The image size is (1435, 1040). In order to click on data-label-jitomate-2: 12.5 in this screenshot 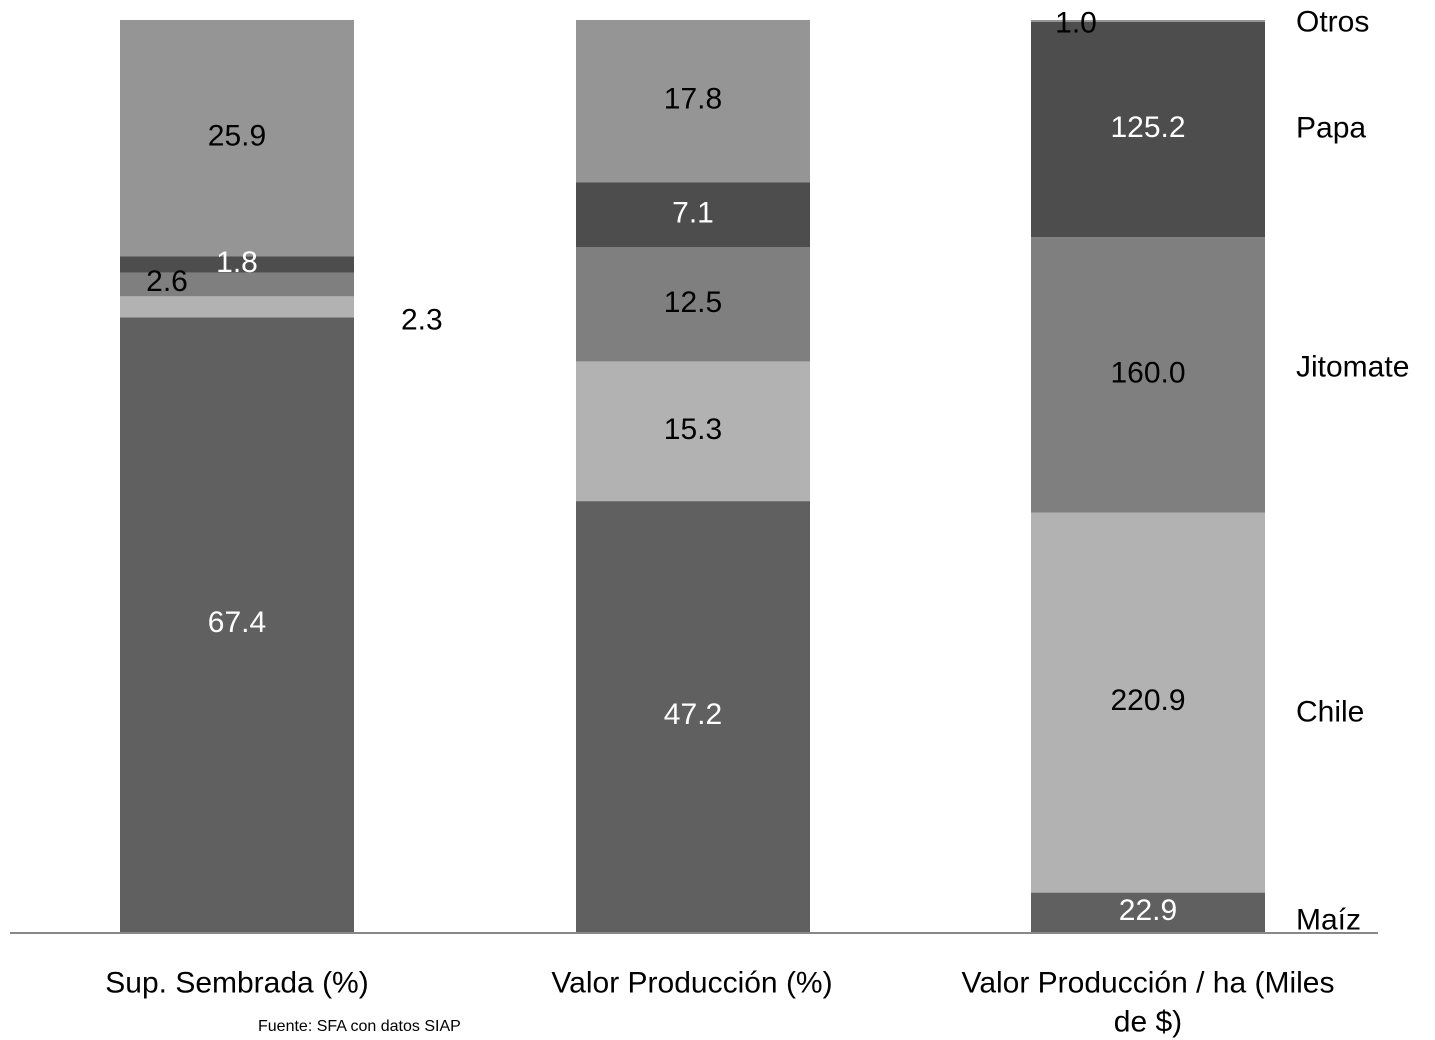, I will do `click(693, 302)`.